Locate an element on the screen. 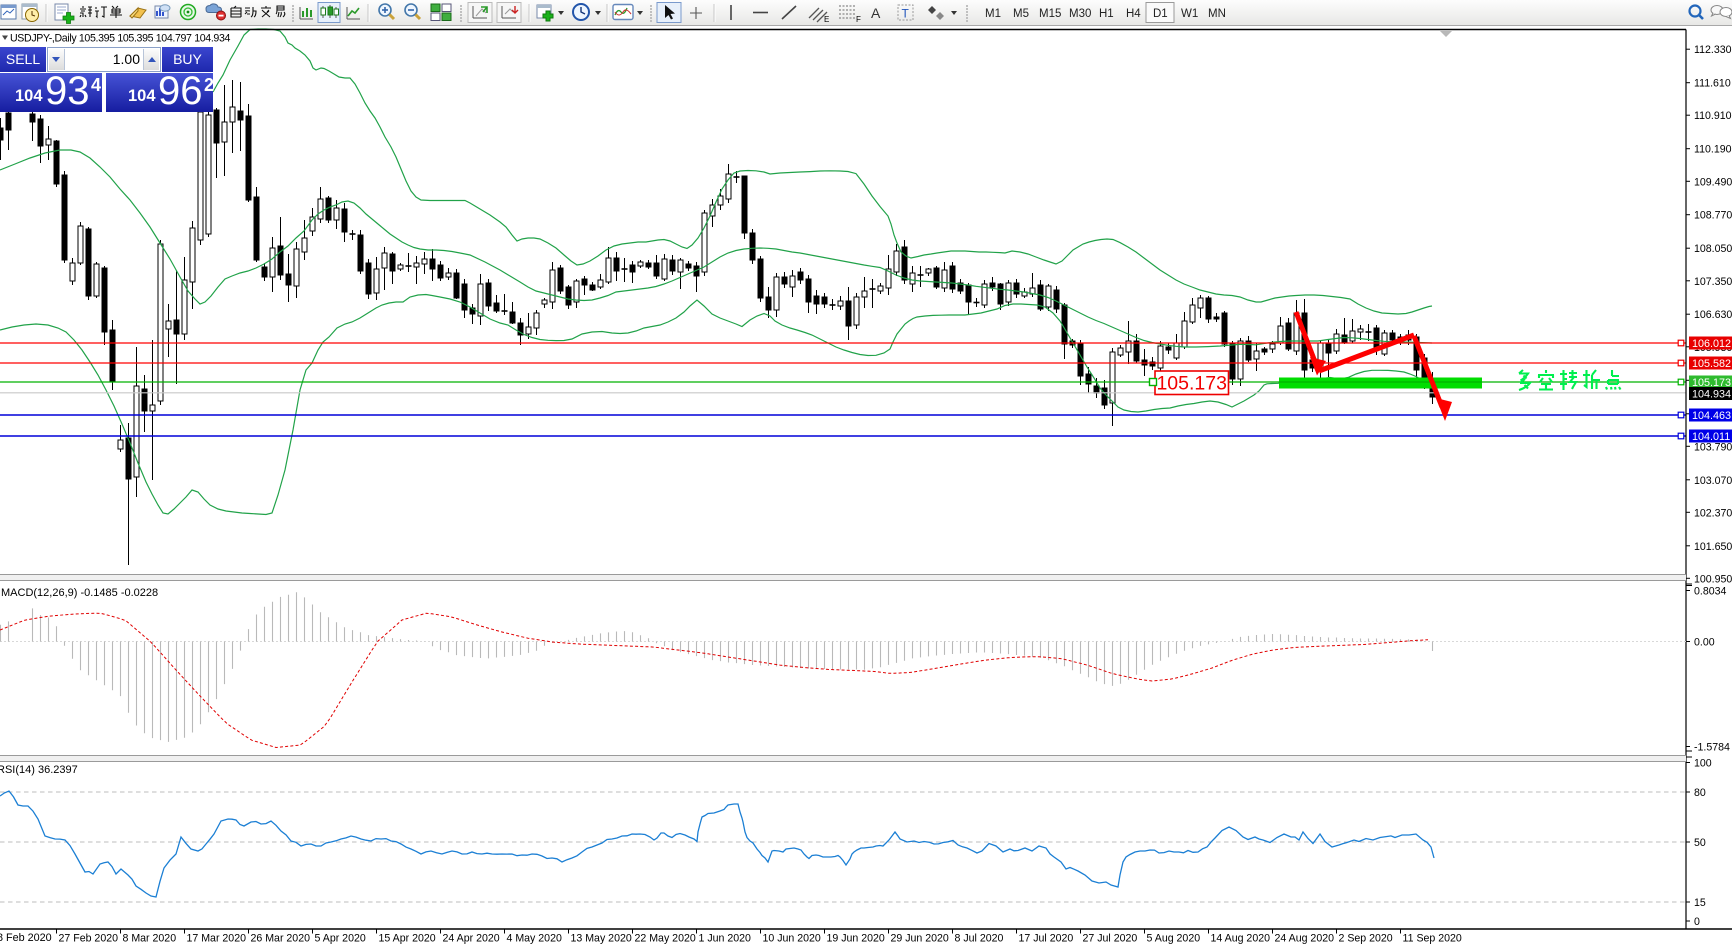  svg-text: 5 Aug 2020 is located at coordinates (1174, 939).